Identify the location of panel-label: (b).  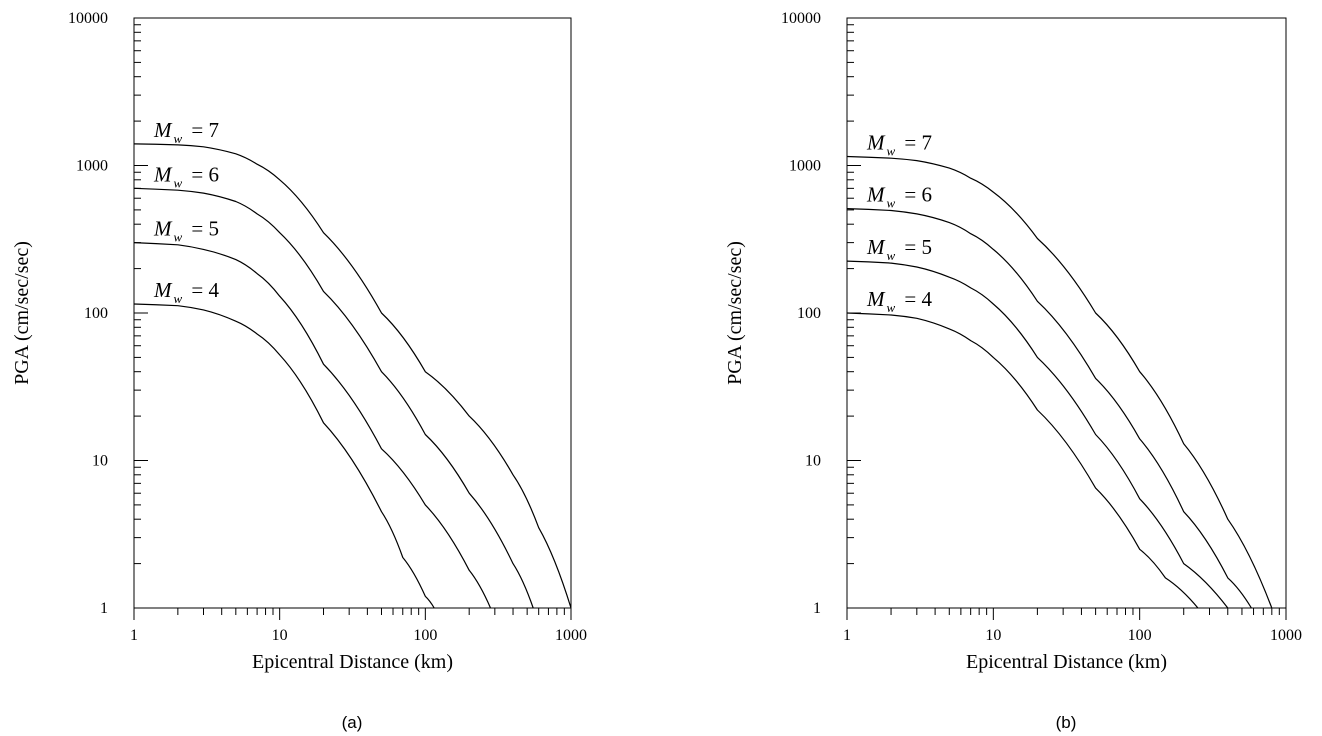
(1066, 722).